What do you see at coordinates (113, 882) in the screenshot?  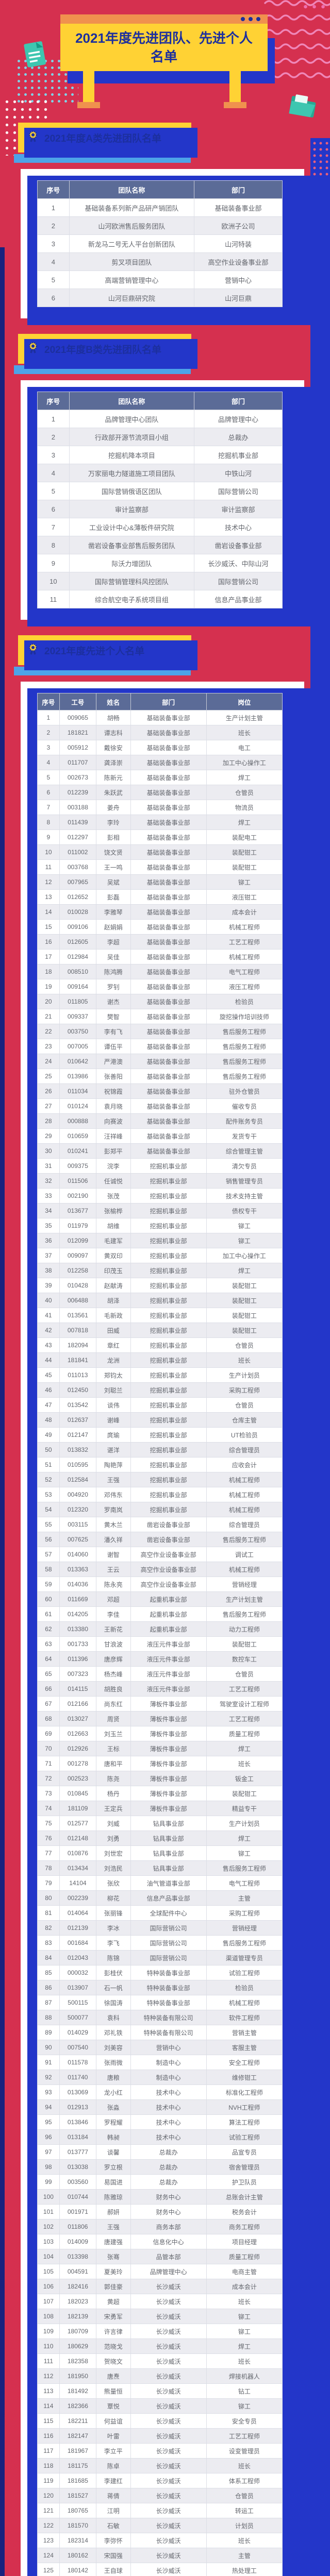 I see `table-cell: 吴斌` at bounding box center [113, 882].